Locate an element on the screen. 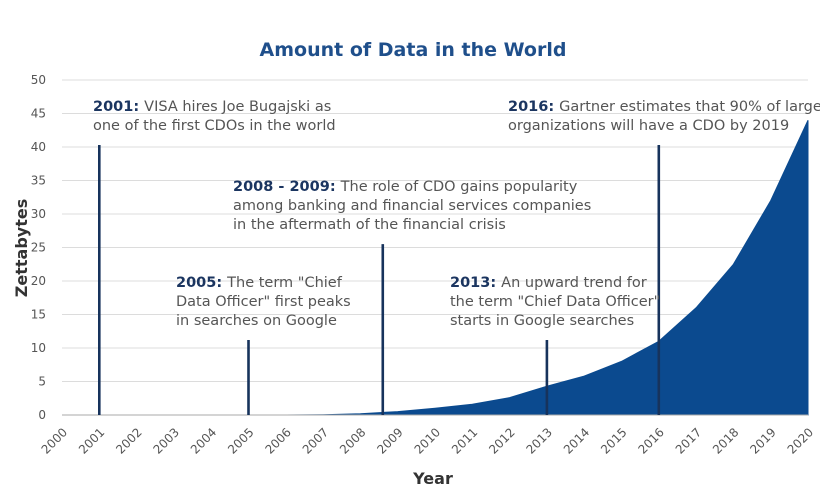 This screenshot has height=501, width=820. y-tick-label: 30 is located at coordinates (38, 214).